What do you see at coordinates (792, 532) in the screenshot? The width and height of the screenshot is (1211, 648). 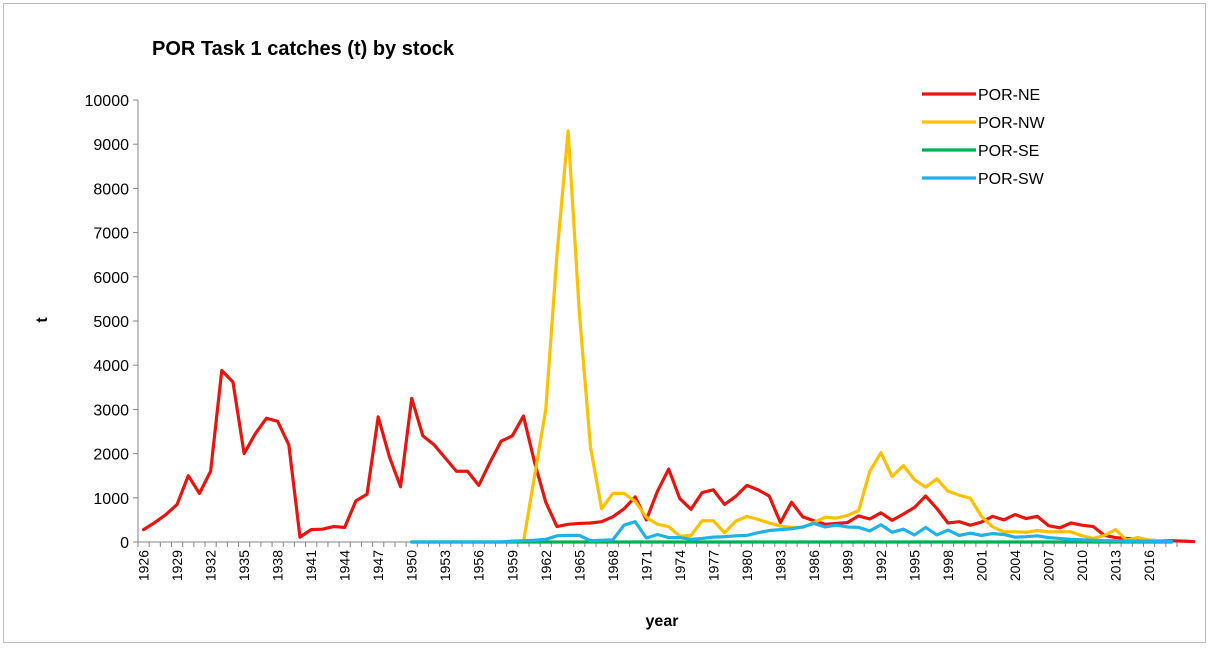 I see `series-line-por-sw` at bounding box center [792, 532].